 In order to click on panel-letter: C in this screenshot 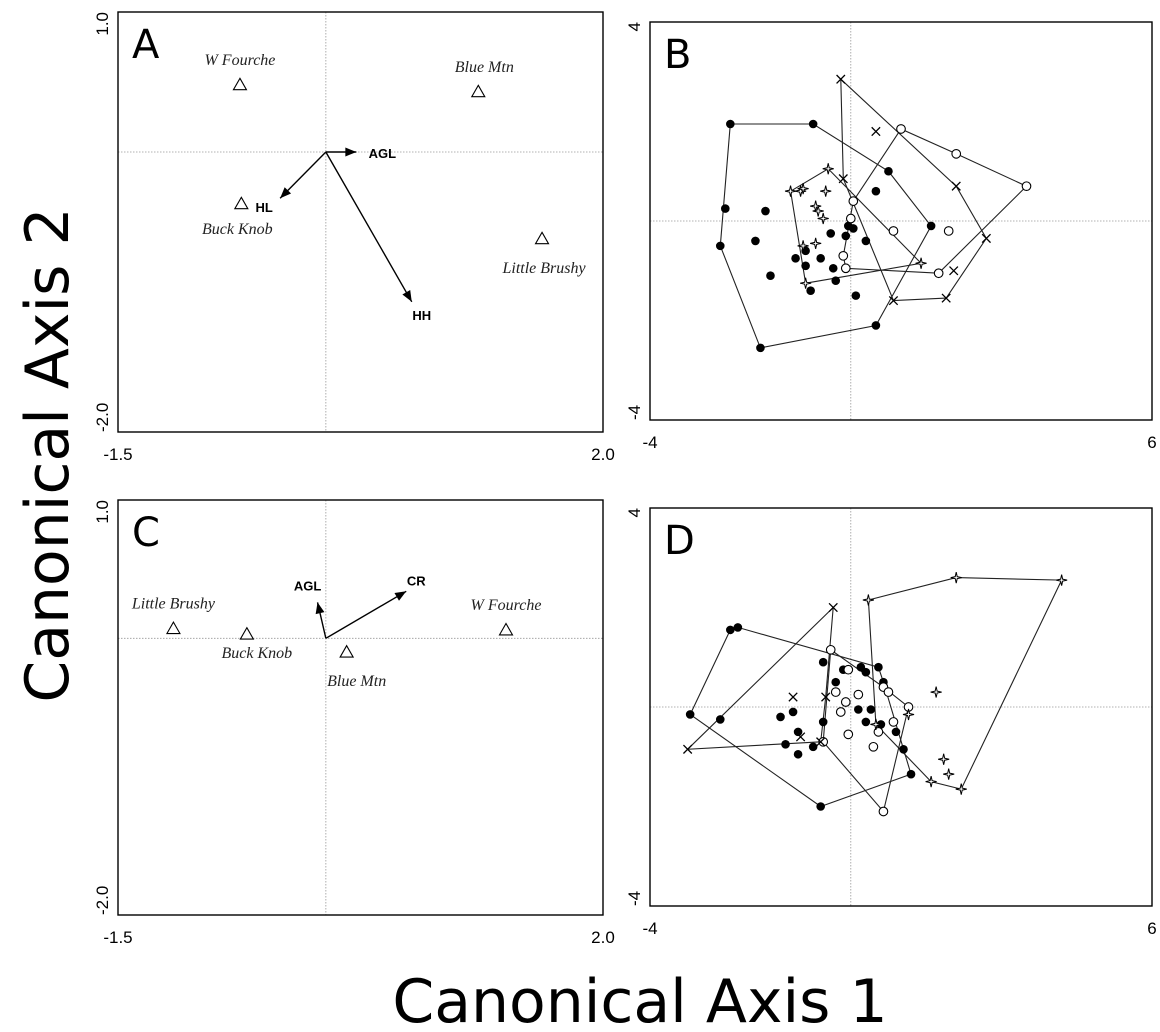, I will do `click(146, 533)`.